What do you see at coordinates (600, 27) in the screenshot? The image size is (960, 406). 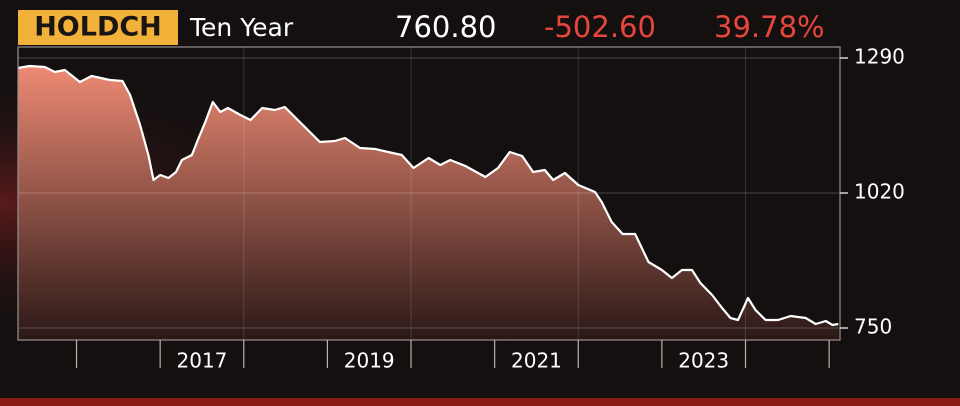 I see `net-change: -502.60` at bounding box center [600, 27].